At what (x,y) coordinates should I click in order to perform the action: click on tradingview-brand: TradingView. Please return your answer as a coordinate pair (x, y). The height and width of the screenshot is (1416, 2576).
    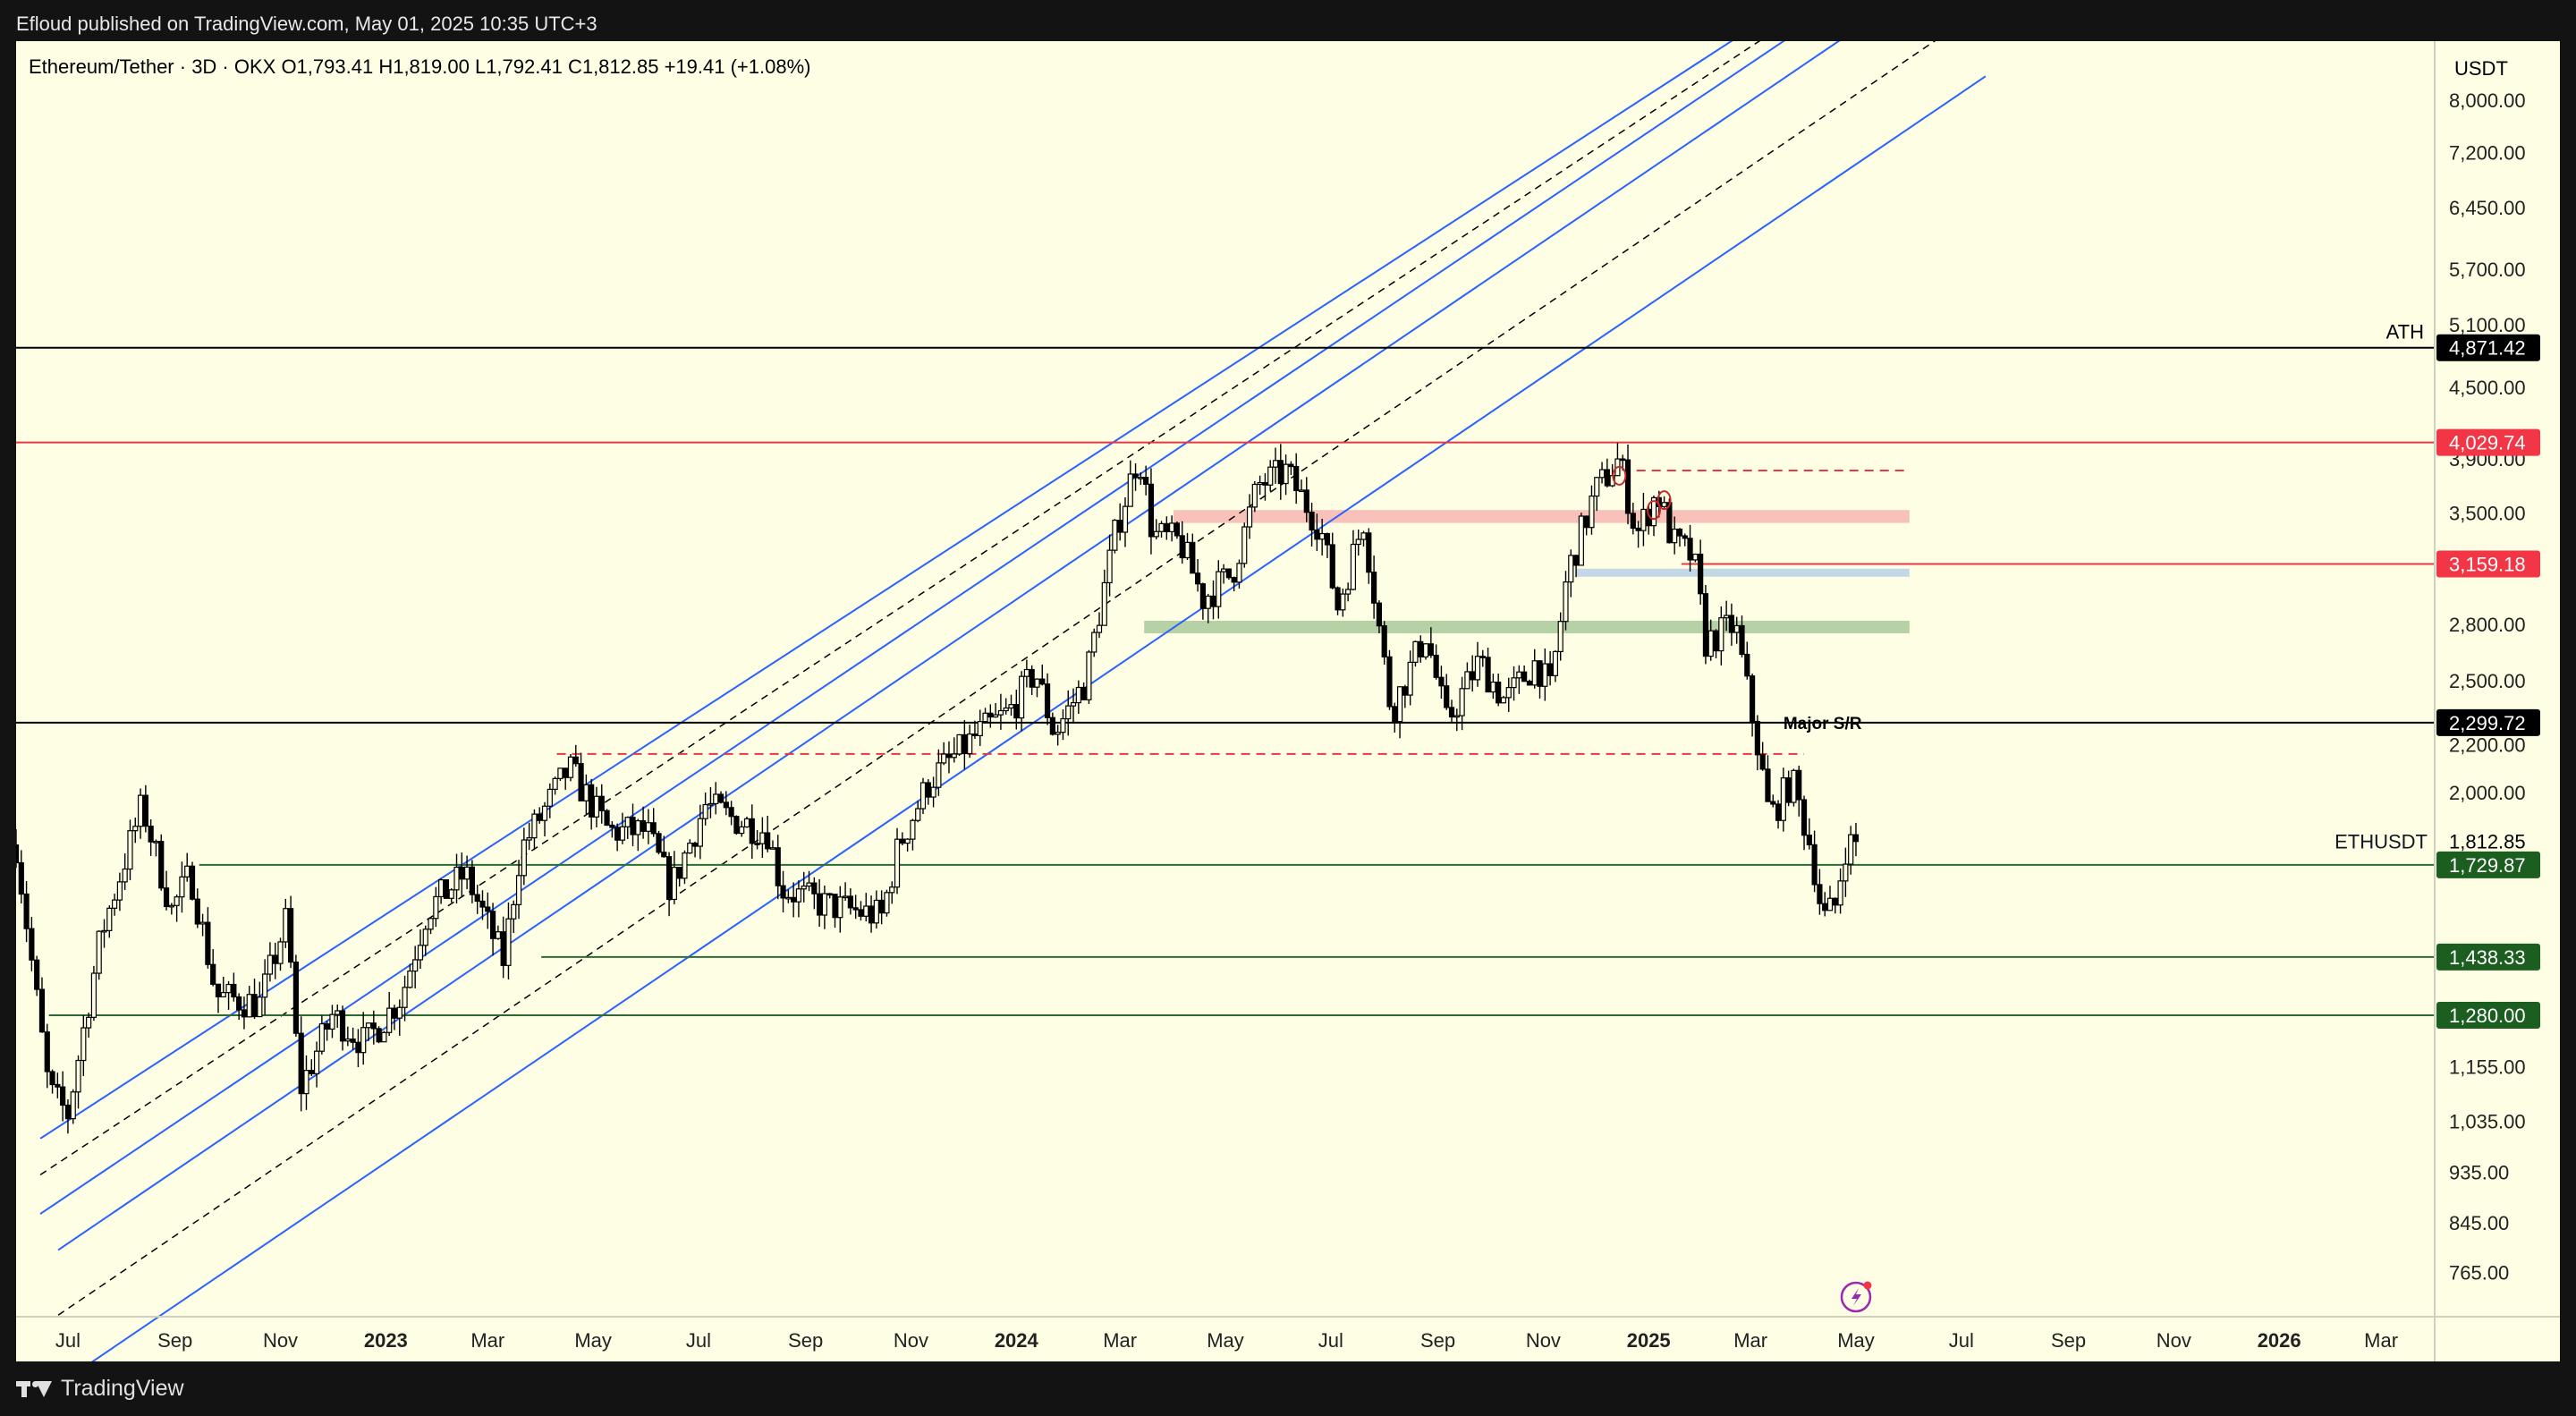
    Looking at the image, I should click on (100, 1389).